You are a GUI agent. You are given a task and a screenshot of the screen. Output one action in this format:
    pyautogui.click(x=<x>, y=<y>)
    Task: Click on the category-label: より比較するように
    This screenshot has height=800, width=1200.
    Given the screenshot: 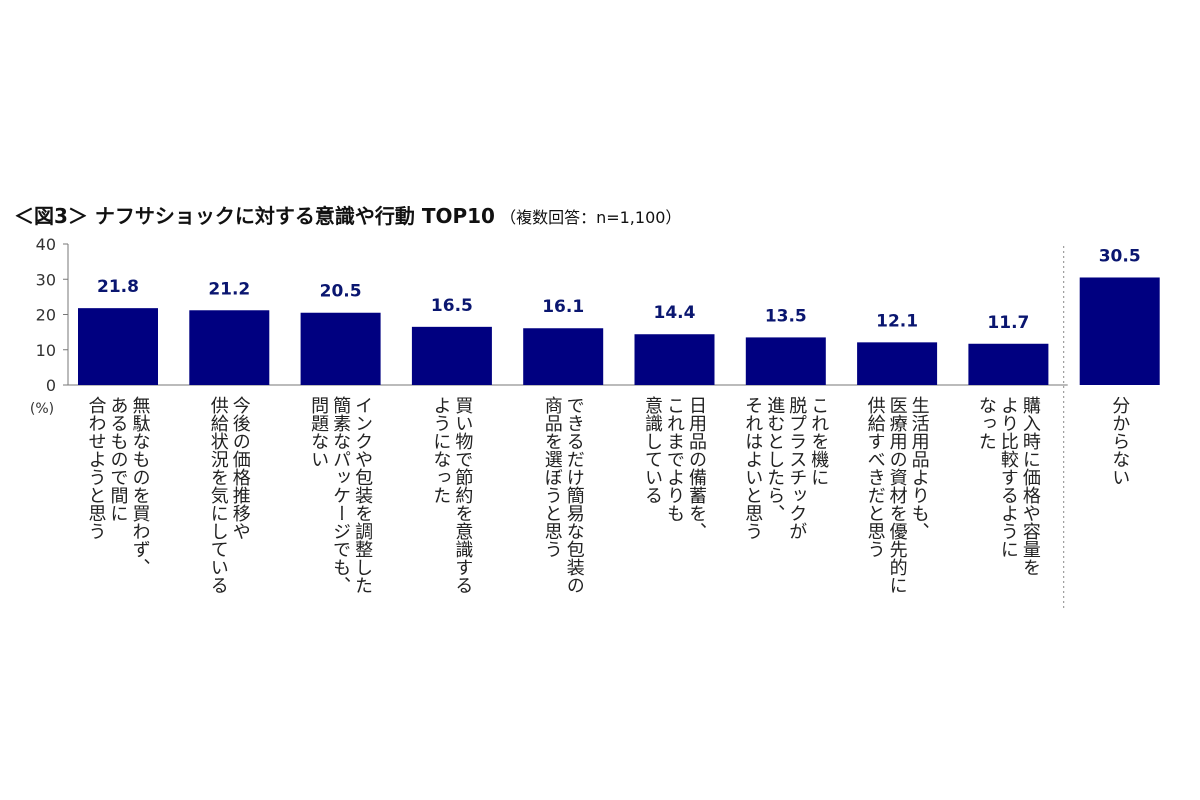 What is the action you would take?
    pyautogui.click(x=1008, y=477)
    